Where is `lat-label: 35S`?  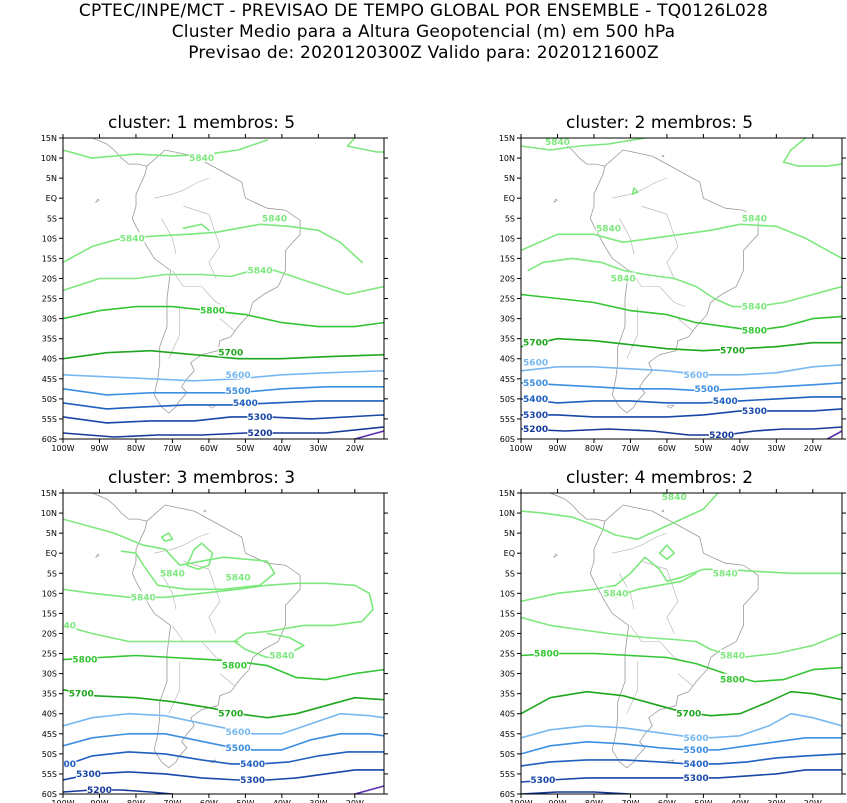 lat-label: 35S is located at coordinates (507, 339).